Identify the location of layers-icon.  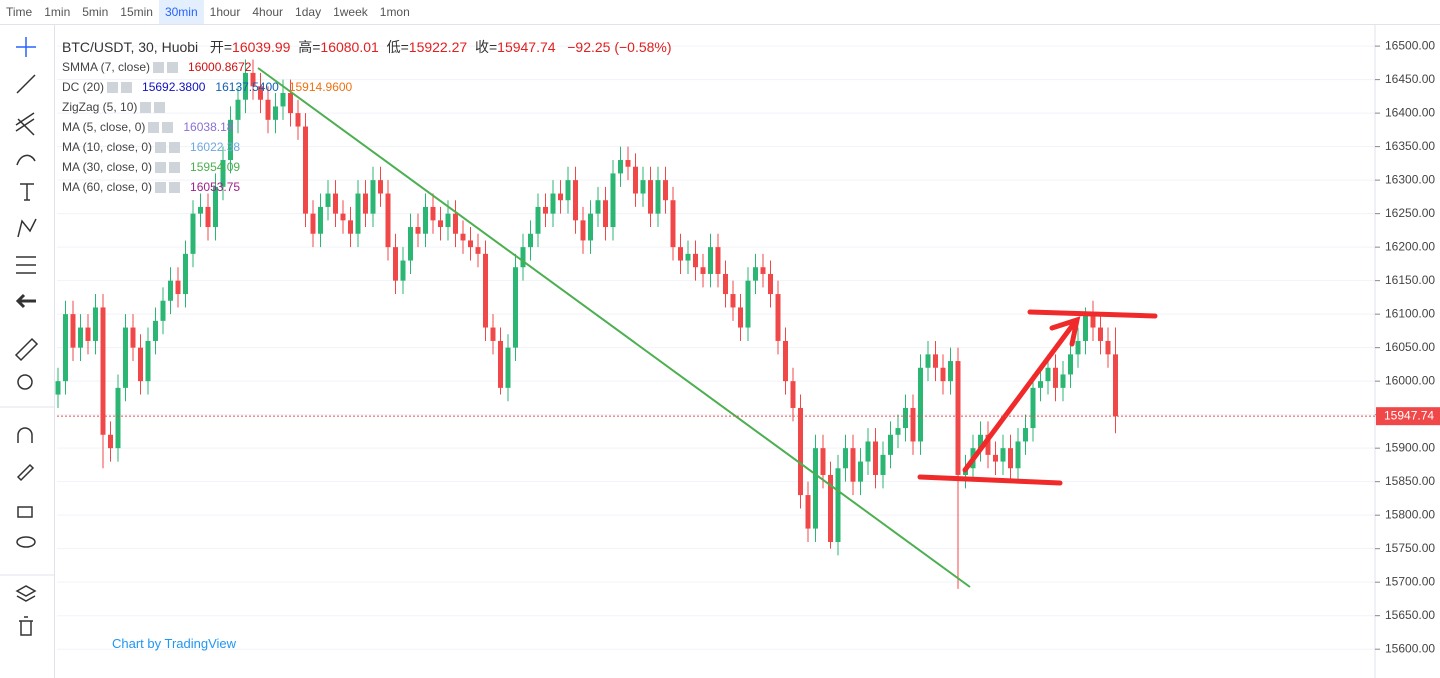
(26, 593).